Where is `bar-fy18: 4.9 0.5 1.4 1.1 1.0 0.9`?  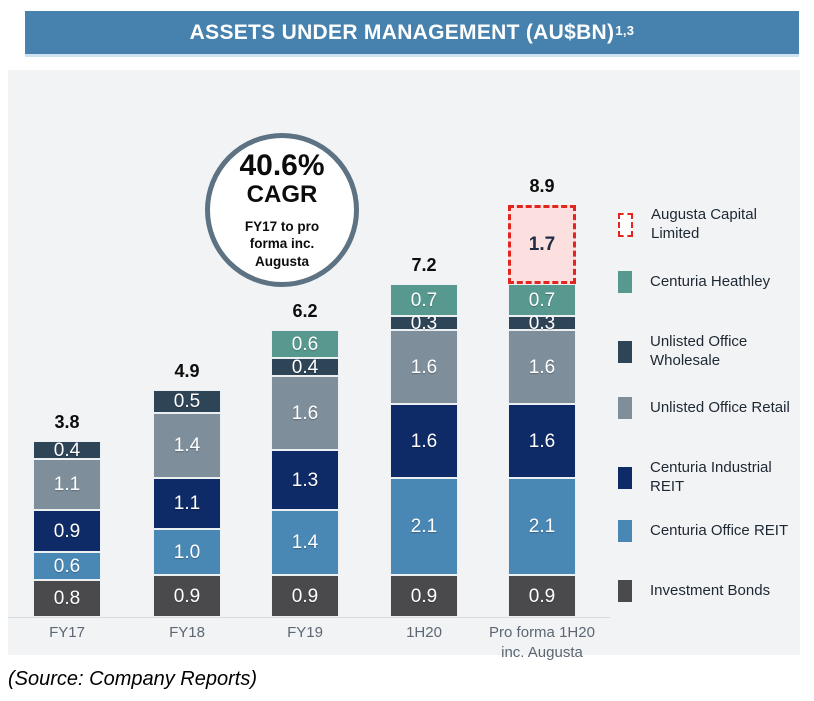
bar-fy18: 4.9 0.5 1.4 1.1 1.0 0.9 is located at coordinates (187, 489).